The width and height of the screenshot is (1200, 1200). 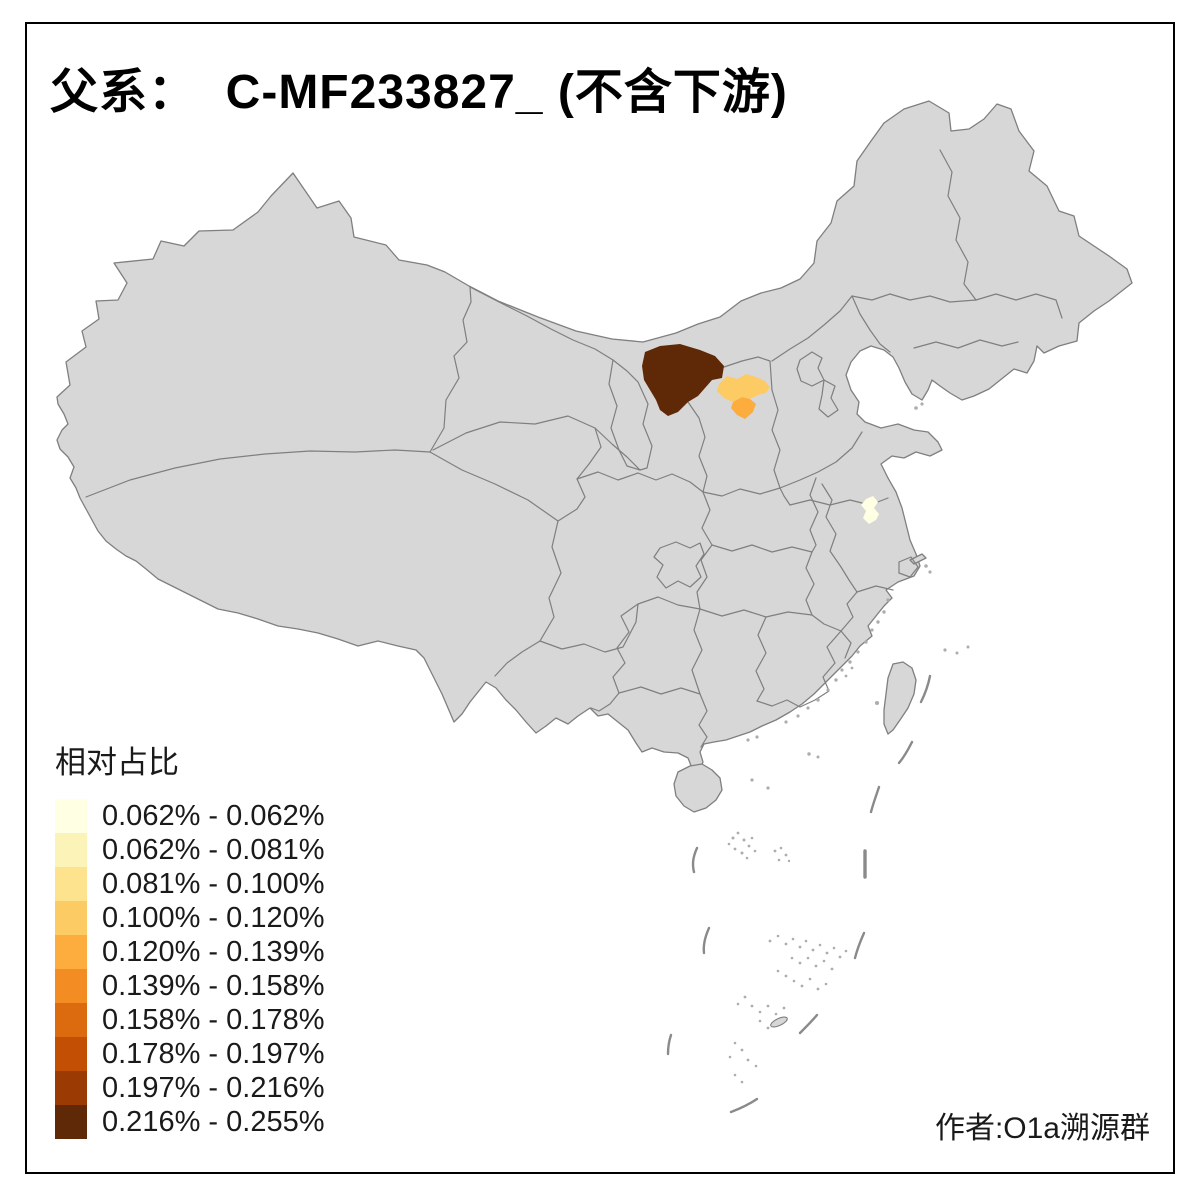 I want to click on legend-item: 0.197% - 0.216%, so click(x=189, y=1088).